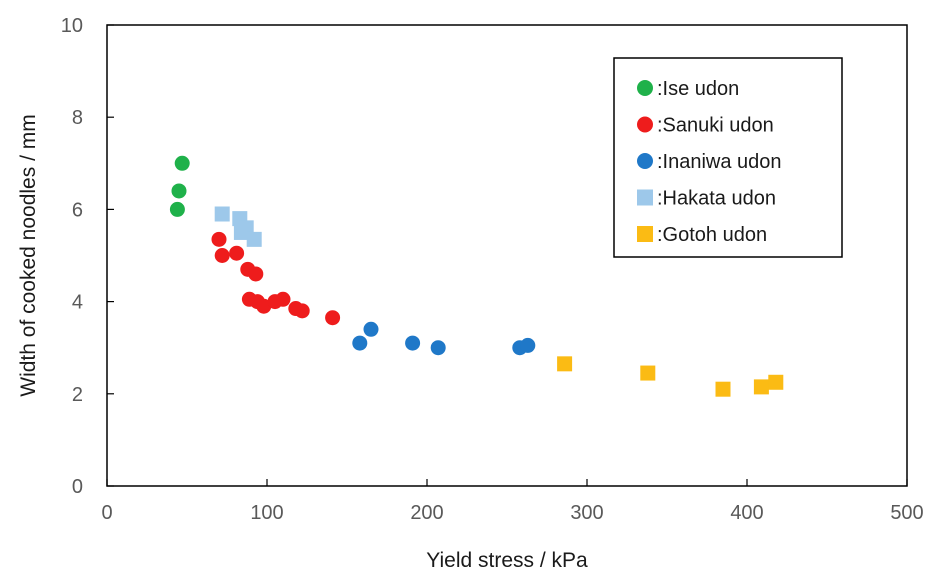 This screenshot has width=936, height=574. Describe the element at coordinates (906, 513) in the screenshot. I see `x-tick-label: 500` at that location.